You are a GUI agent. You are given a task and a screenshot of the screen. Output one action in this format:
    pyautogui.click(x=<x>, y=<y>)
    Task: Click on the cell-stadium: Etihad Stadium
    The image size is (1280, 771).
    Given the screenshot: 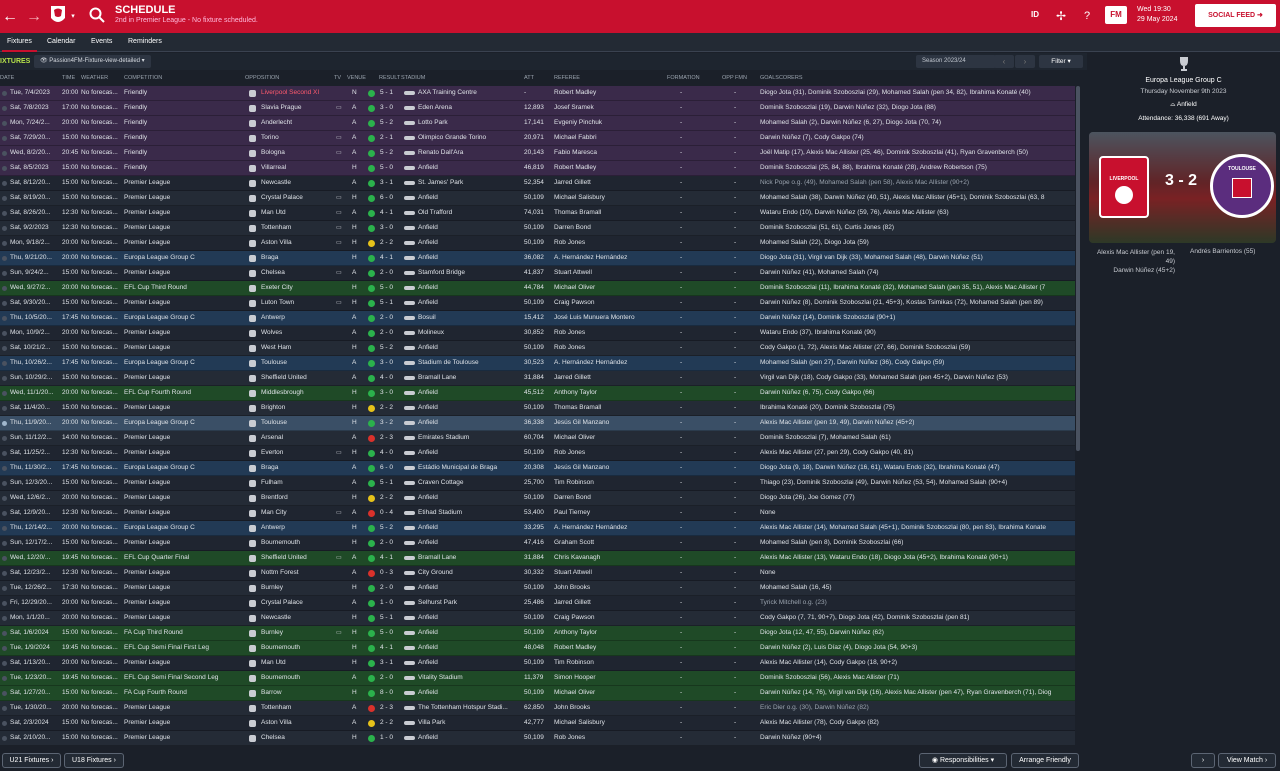 What is the action you would take?
    pyautogui.click(x=440, y=512)
    